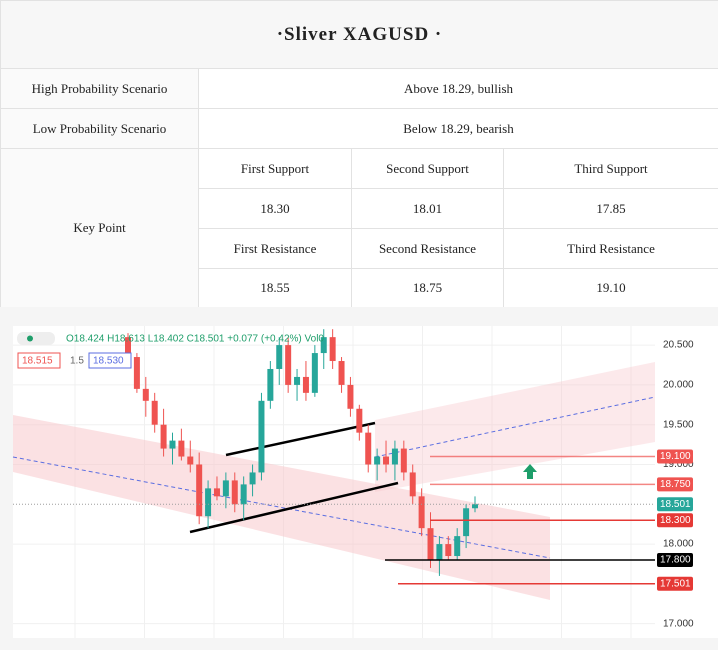  What do you see at coordinates (36, 338) in the screenshot?
I see `indicator-toggle` at bounding box center [36, 338].